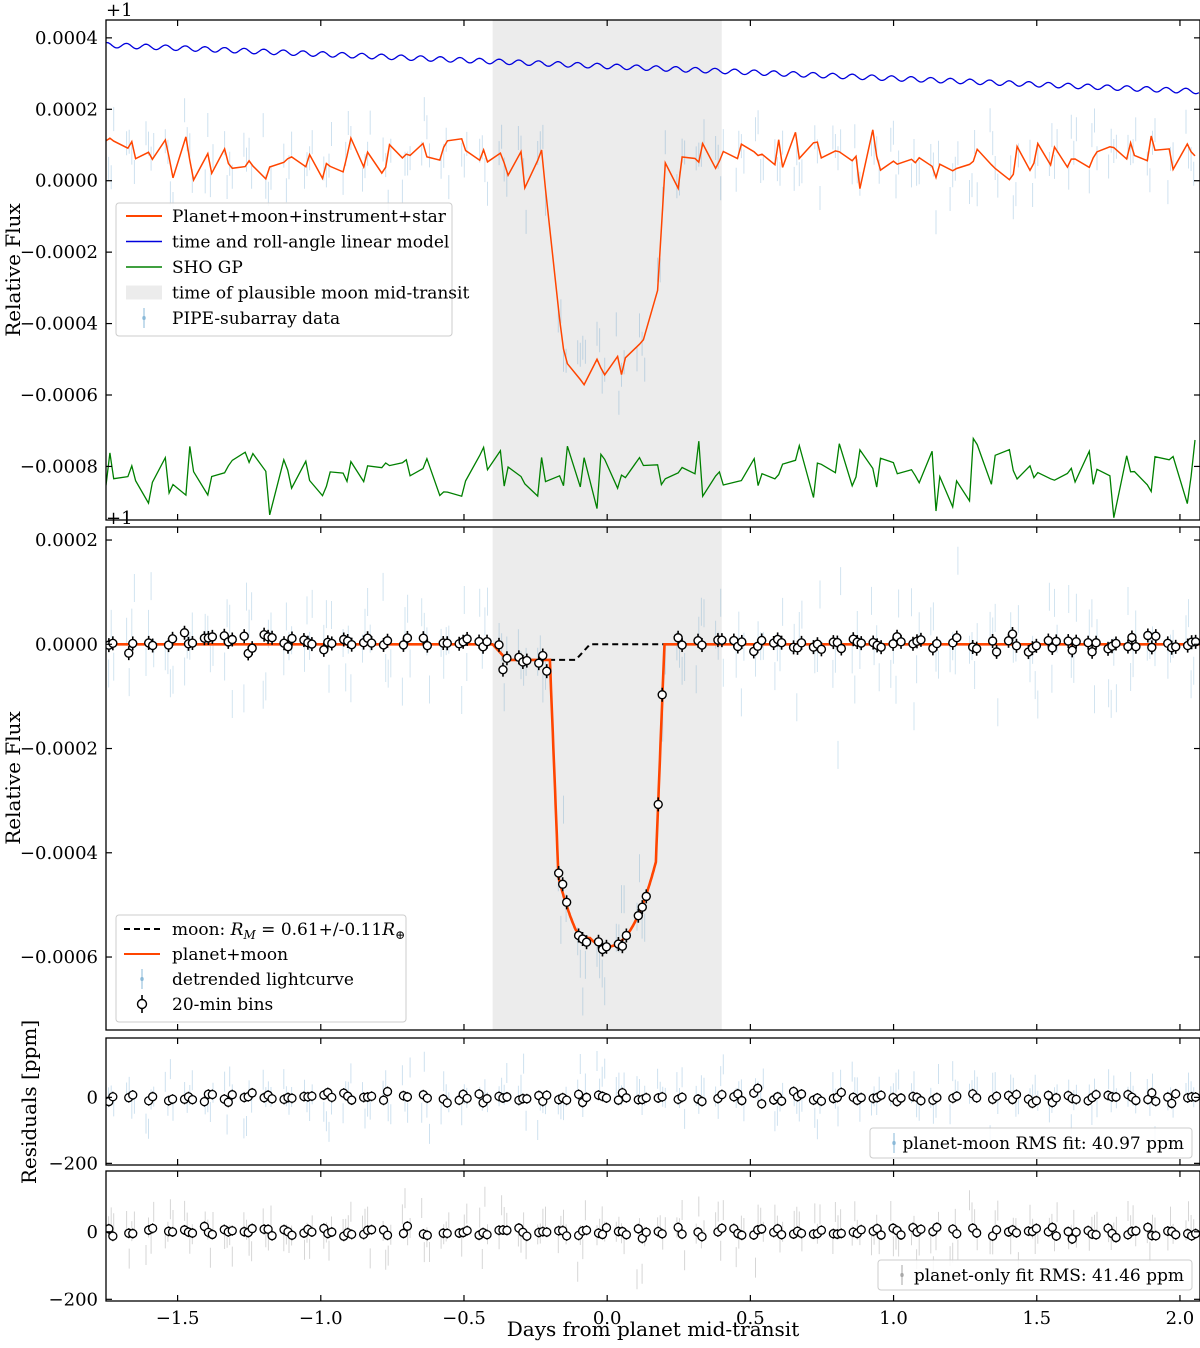  I want to click on legend-label-suffix: = 0.61+/-0.11, so click(319, 930).